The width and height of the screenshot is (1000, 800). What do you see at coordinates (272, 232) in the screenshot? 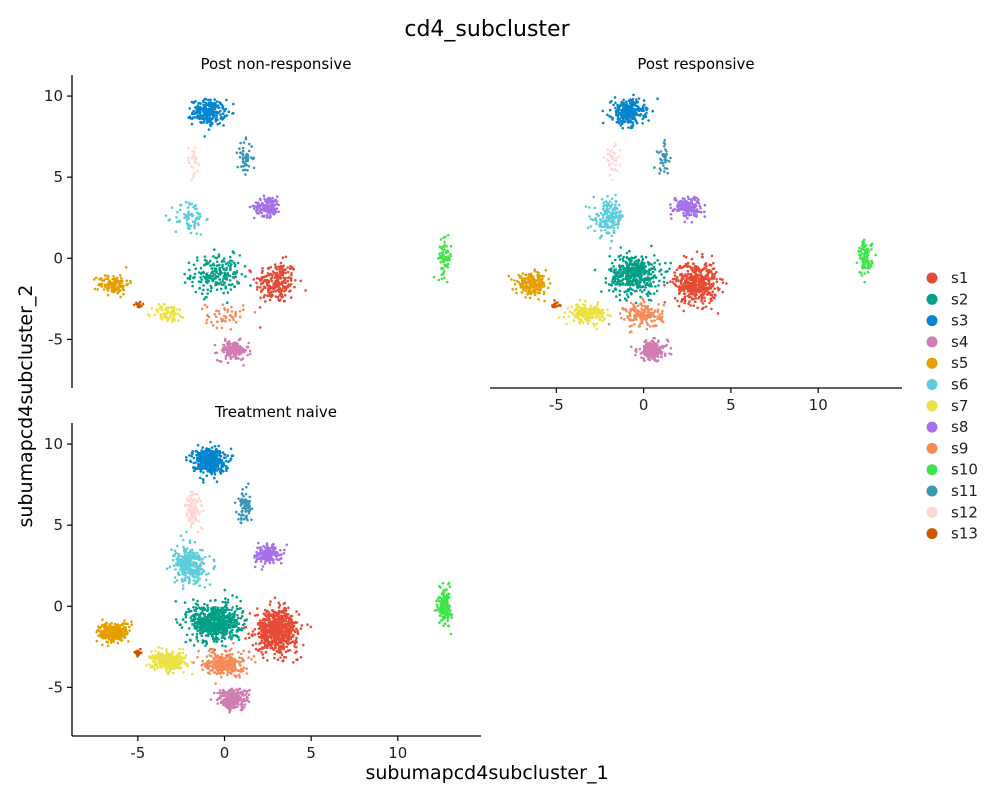
I see `scatter-points-group` at bounding box center [272, 232].